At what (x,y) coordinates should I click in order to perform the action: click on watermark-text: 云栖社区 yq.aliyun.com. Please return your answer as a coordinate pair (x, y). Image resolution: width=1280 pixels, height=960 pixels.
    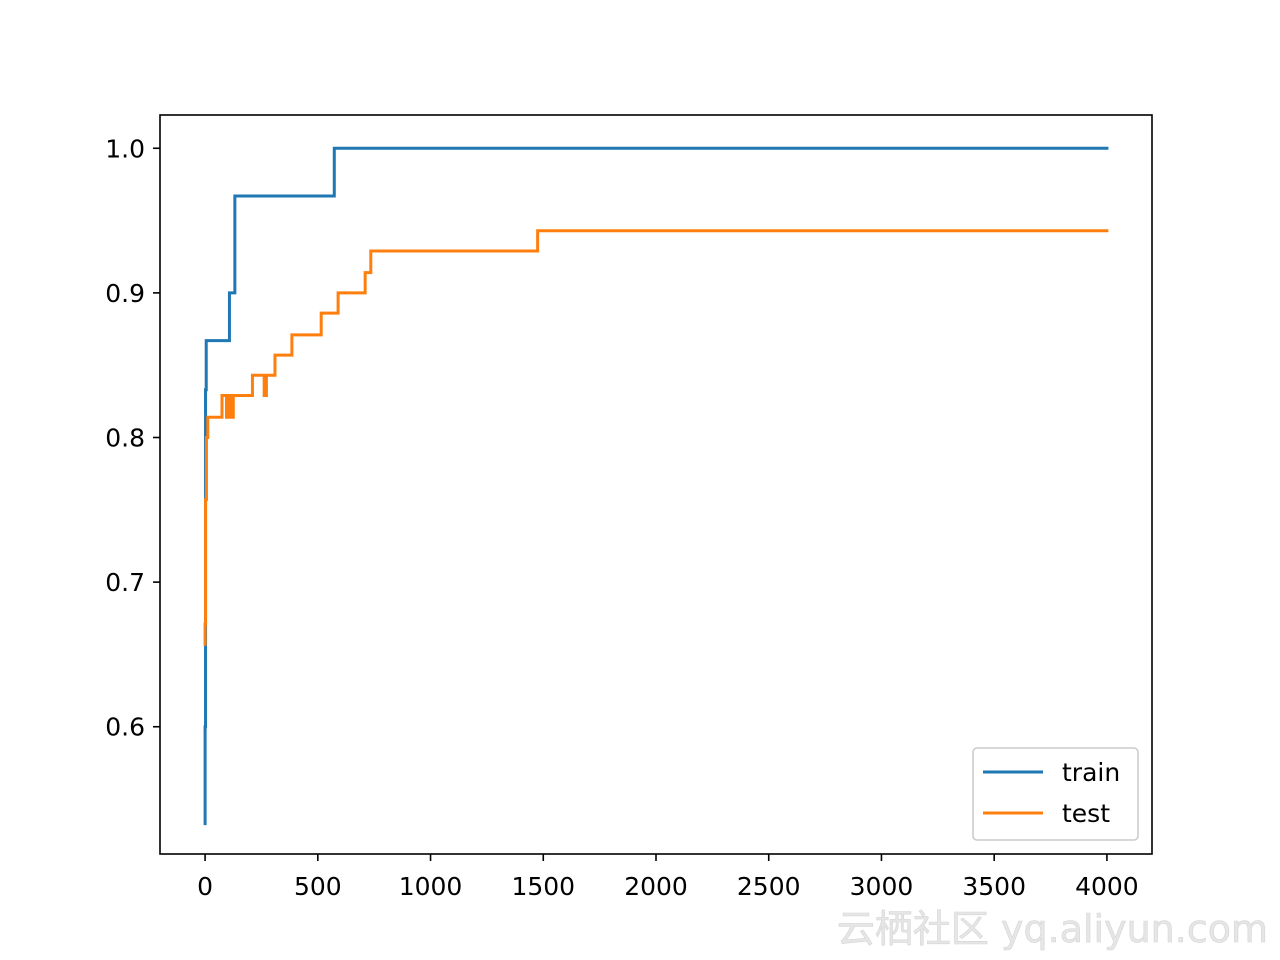
    Looking at the image, I should click on (1052, 929).